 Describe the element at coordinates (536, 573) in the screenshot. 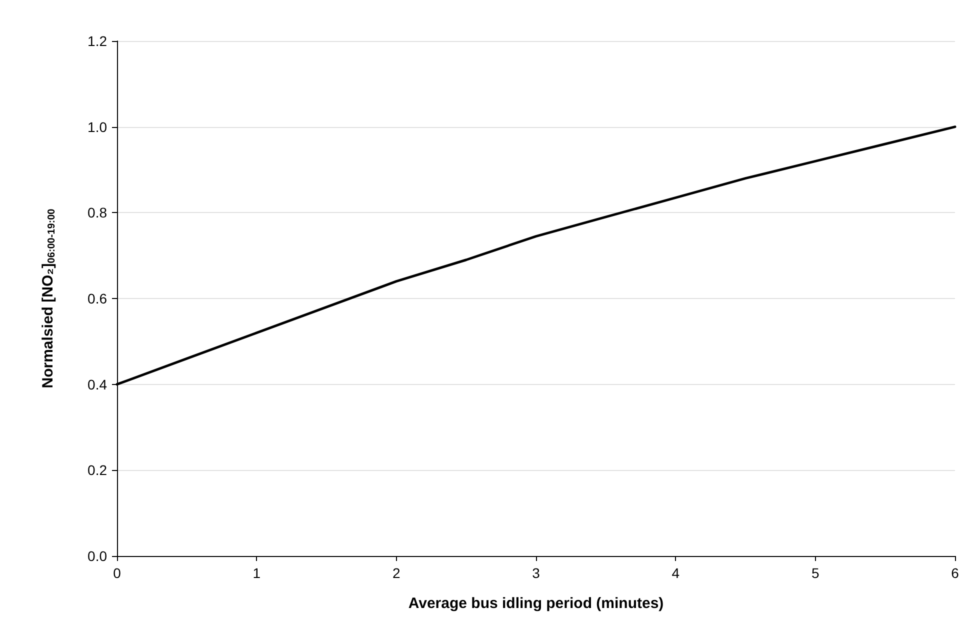

I see `x-tick-label: 3` at that location.